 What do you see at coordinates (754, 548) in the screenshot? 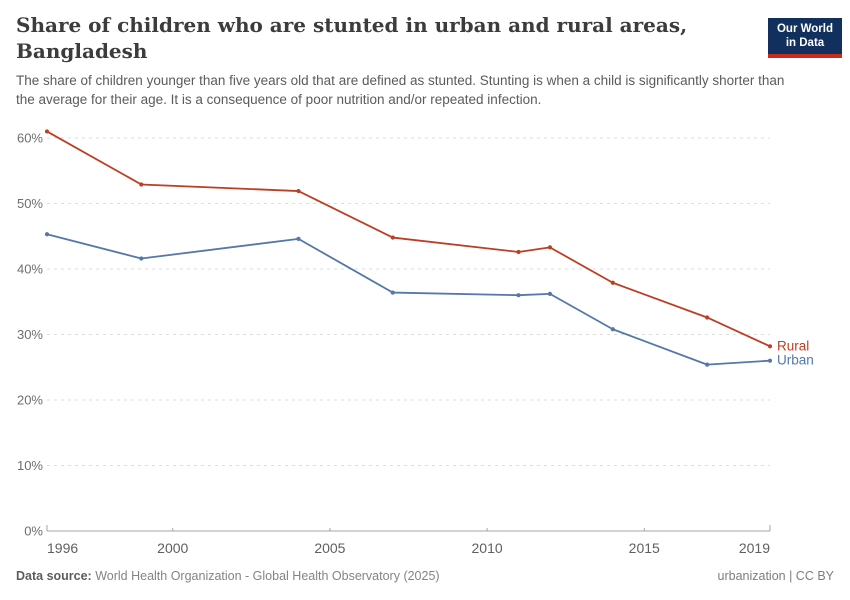
I see `x-axis-tick-label: 2019` at bounding box center [754, 548].